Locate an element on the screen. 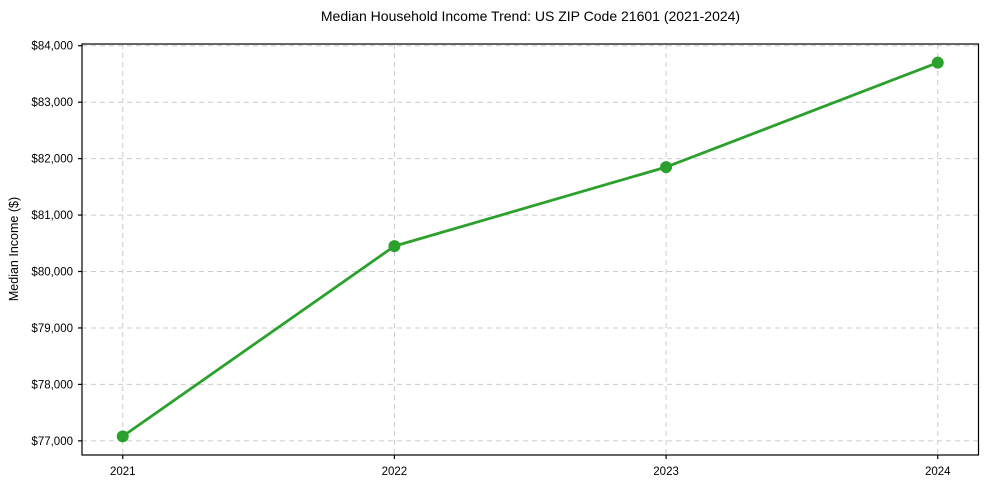  data-point-2022 is located at coordinates (394, 246).